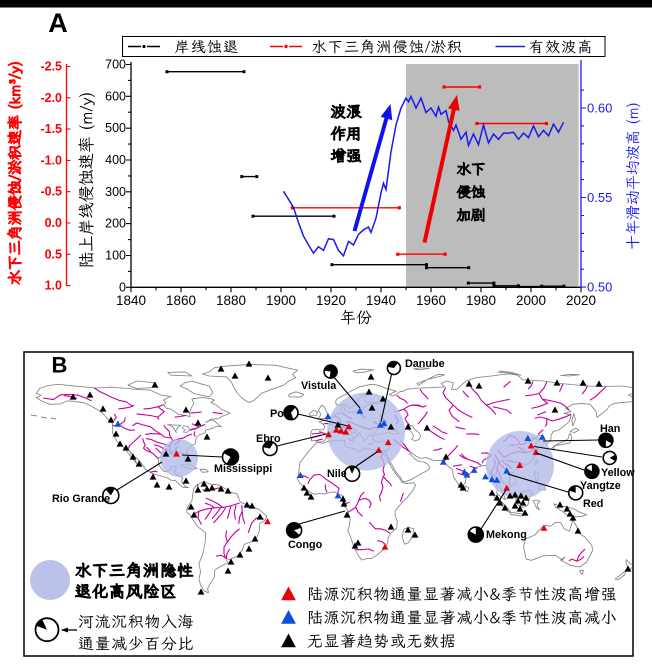 The height and width of the screenshot is (670, 652). Describe the element at coordinates (53, 223) in the screenshot. I see `svg-text: 0.0` at that location.